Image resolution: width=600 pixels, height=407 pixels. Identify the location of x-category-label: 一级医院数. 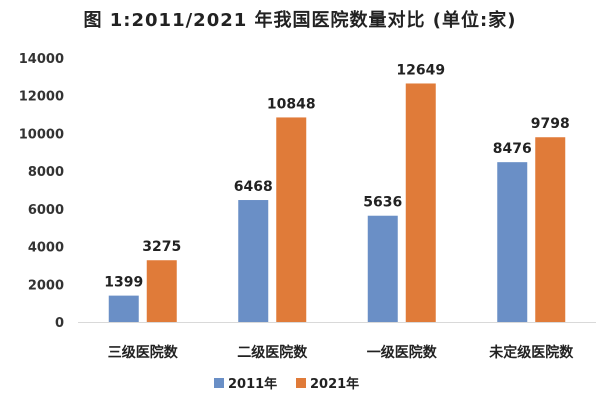
(402, 352).